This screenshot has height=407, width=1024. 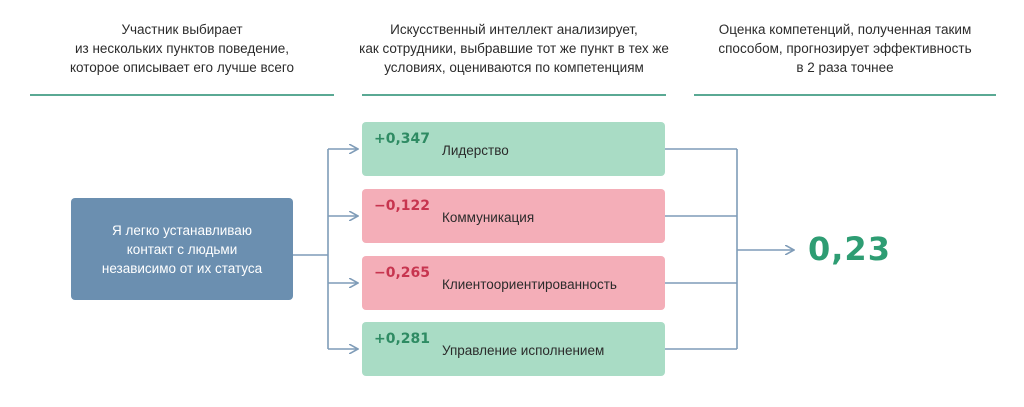 What do you see at coordinates (514, 29) in the screenshot?
I see `header-line: Искусственный интеллект анализирует,` at bounding box center [514, 29].